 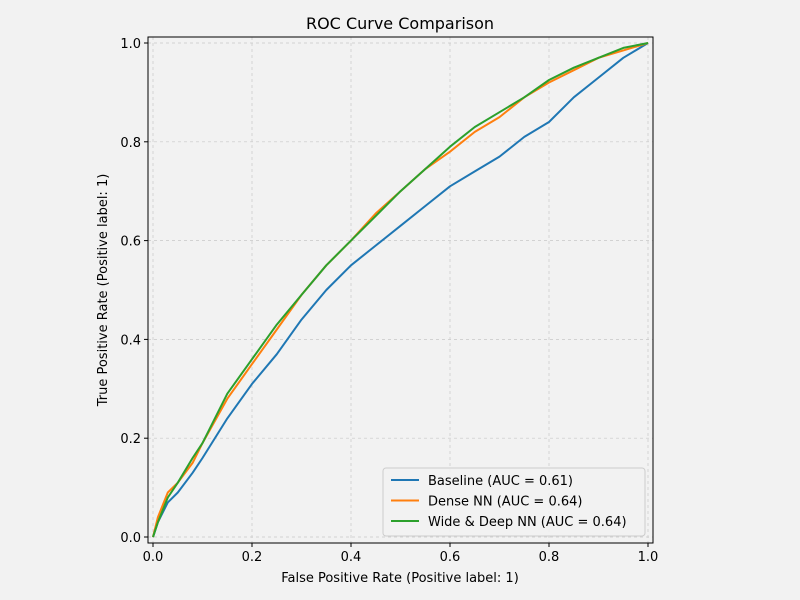 What do you see at coordinates (252, 557) in the screenshot?
I see `x-tick-label: 0.2` at bounding box center [252, 557].